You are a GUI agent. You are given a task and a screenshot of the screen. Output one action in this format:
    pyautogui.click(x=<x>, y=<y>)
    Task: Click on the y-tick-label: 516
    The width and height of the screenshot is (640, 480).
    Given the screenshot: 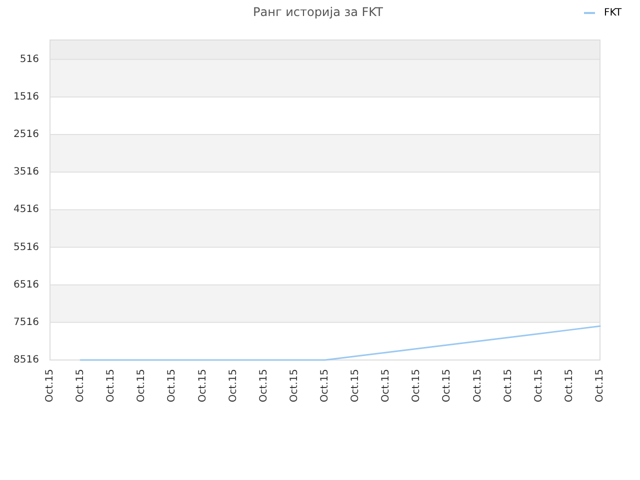 What is the action you would take?
    pyautogui.click(x=29, y=59)
    